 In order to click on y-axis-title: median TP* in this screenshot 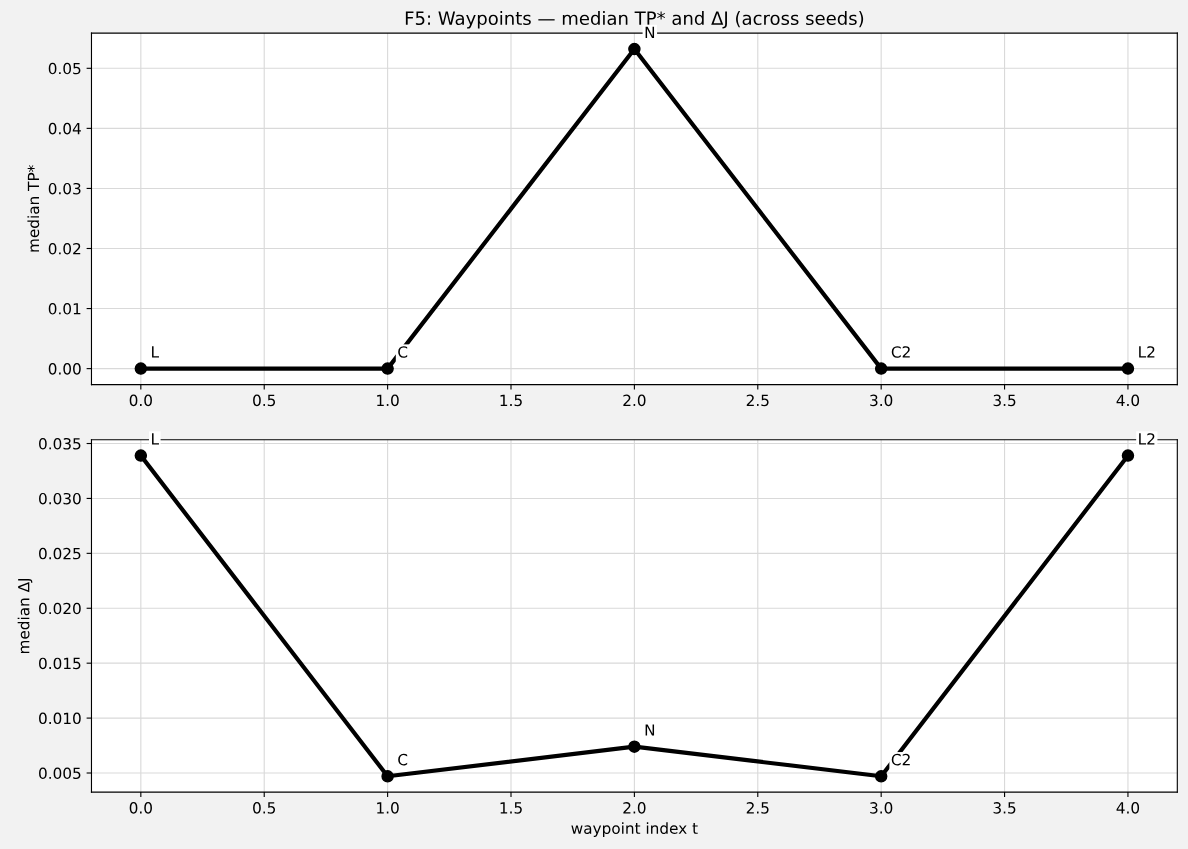, I will do `click(33, 208)`.